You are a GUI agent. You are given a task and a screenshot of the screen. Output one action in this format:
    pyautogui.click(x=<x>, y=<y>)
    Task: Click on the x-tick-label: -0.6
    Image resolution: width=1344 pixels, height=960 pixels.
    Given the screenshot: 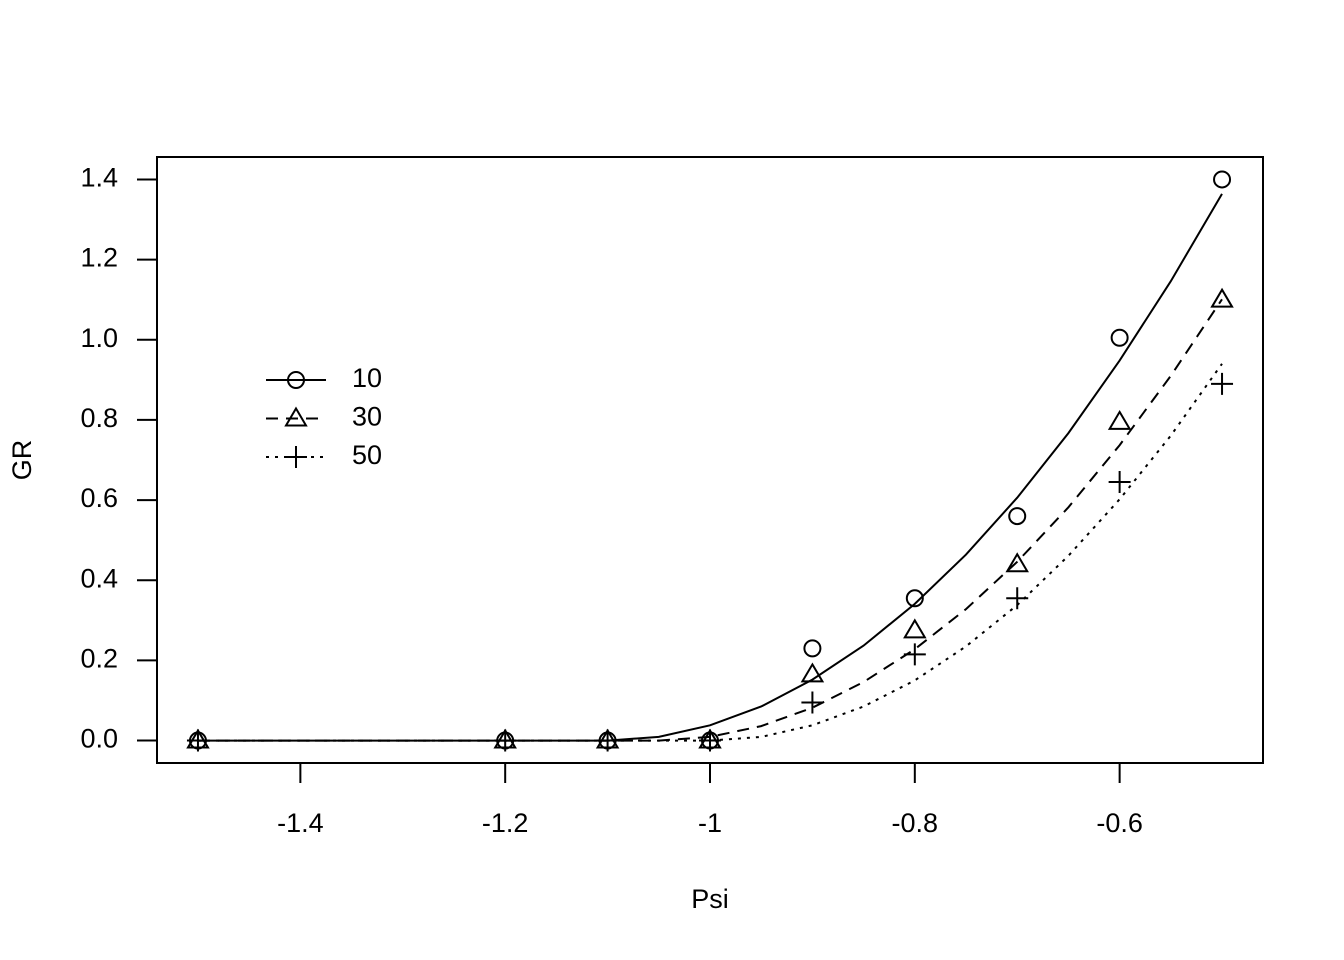 What is the action you would take?
    pyautogui.click(x=1119, y=823)
    